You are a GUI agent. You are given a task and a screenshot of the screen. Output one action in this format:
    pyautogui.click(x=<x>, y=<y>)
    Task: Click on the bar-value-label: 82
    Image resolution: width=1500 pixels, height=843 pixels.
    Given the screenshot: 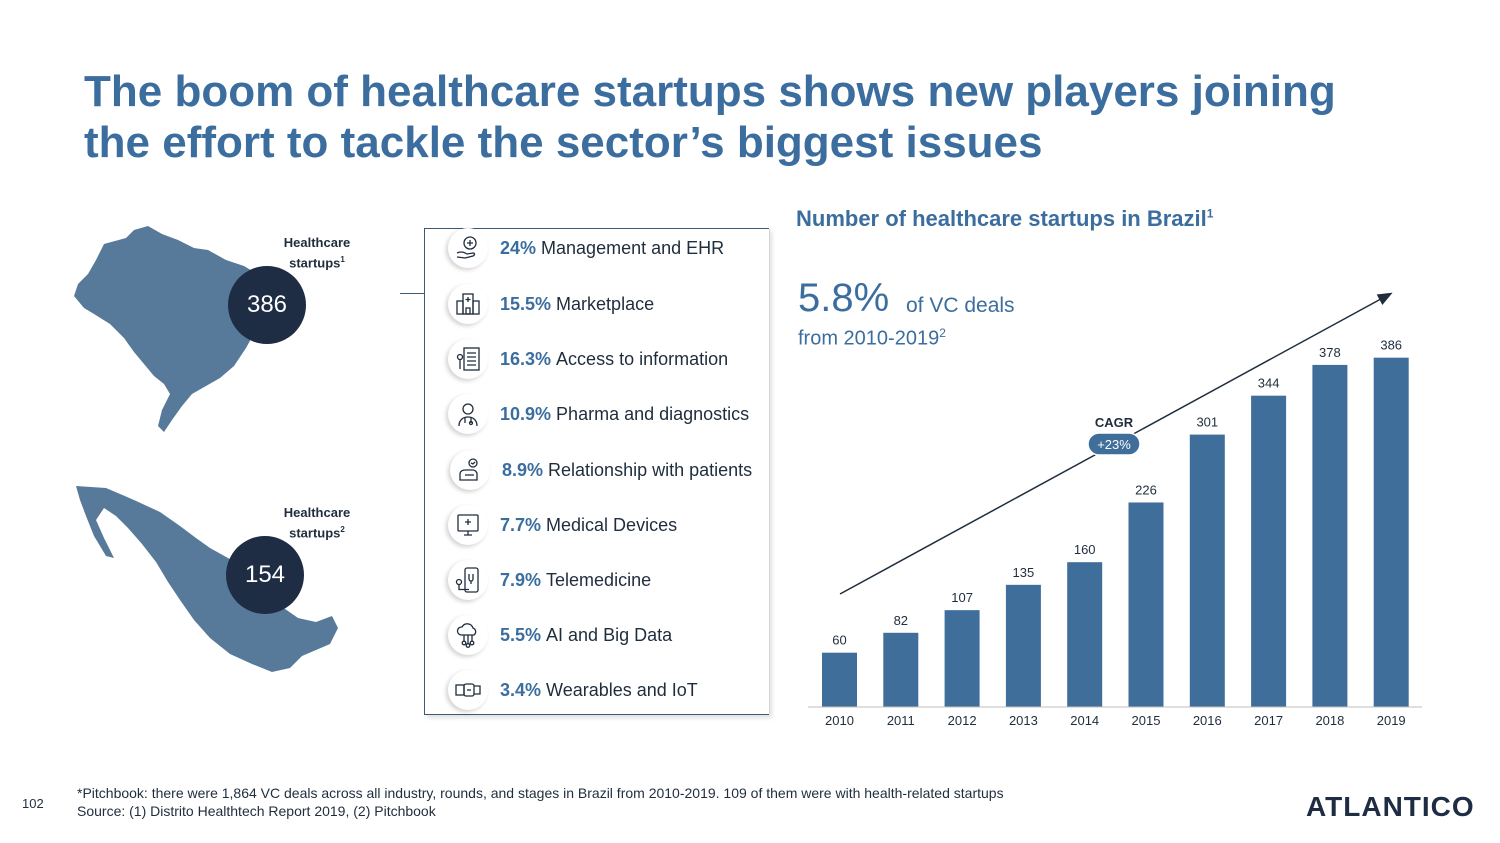 What is the action you would take?
    pyautogui.click(x=901, y=620)
    